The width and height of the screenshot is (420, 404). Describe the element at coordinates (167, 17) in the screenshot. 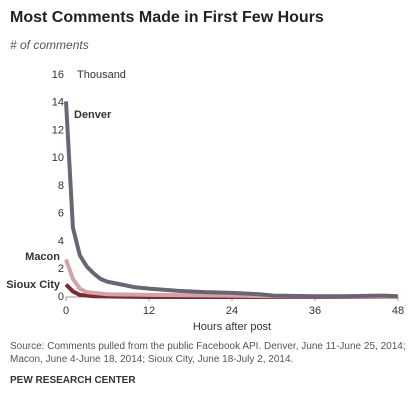

I see `chart-title: Most Comments Made in First Few Hours` at that location.